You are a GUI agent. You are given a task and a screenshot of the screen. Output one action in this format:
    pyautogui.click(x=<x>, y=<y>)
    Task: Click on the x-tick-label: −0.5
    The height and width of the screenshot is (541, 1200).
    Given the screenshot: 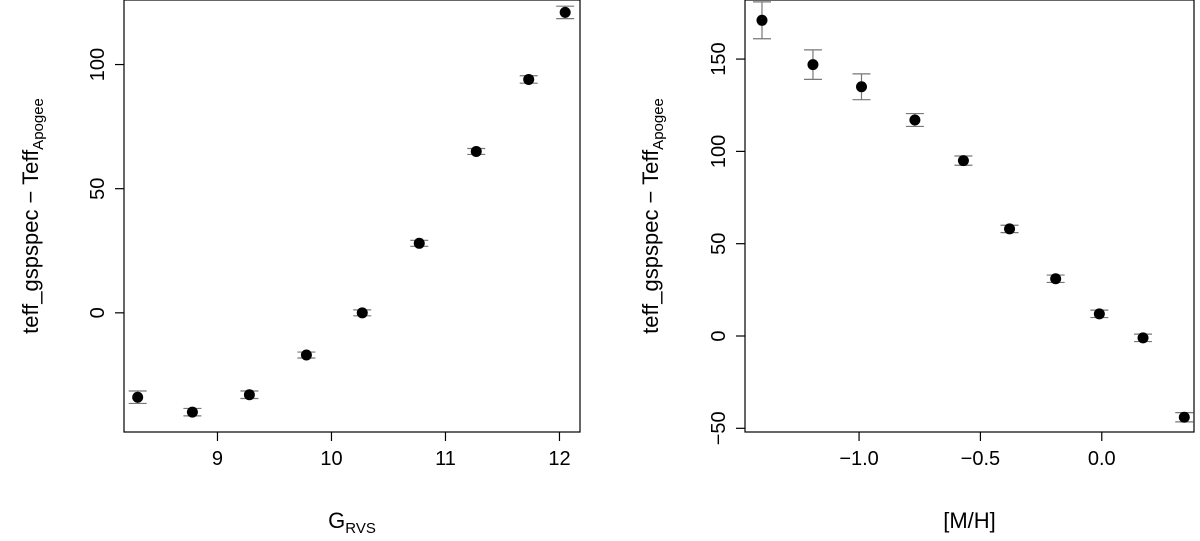 What is the action you would take?
    pyautogui.click(x=980, y=459)
    